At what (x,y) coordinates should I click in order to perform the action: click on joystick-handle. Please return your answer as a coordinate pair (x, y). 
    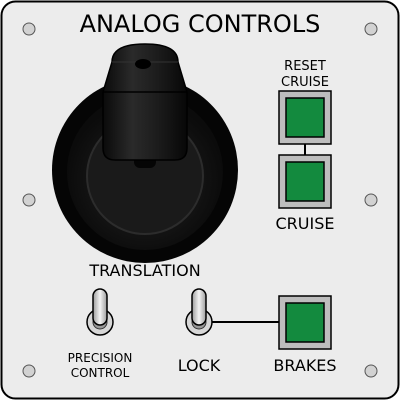
    Looking at the image, I should click on (145, 102).